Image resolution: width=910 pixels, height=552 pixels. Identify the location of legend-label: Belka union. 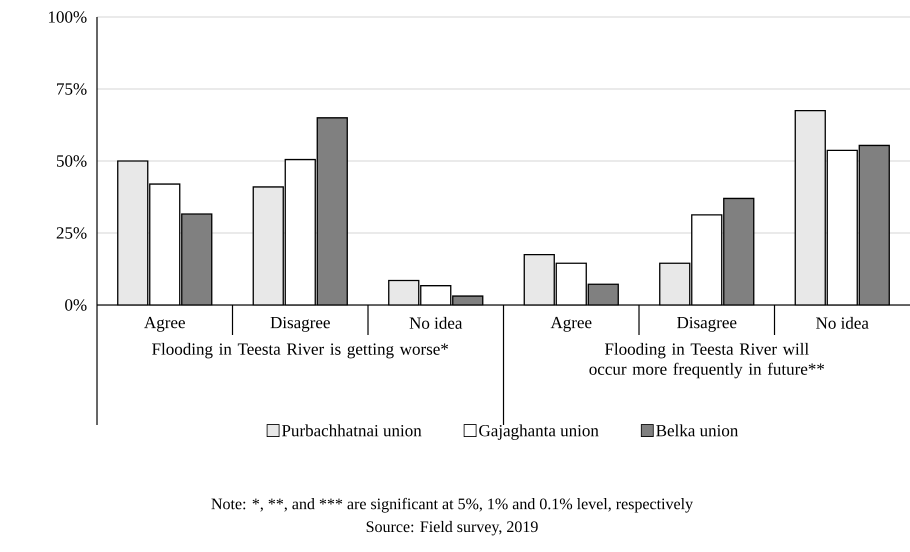
(697, 430).